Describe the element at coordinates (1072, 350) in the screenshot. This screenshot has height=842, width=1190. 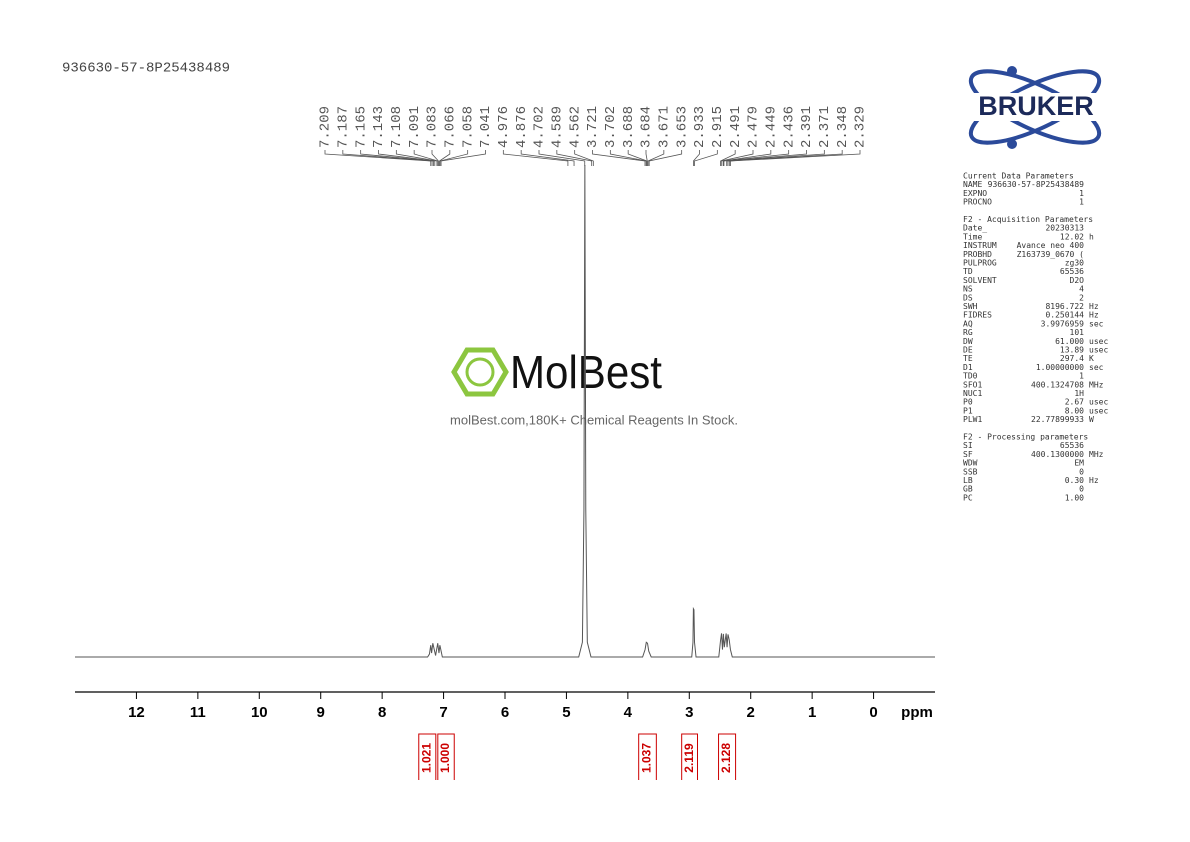
I see `param-value: 13.89` at that location.